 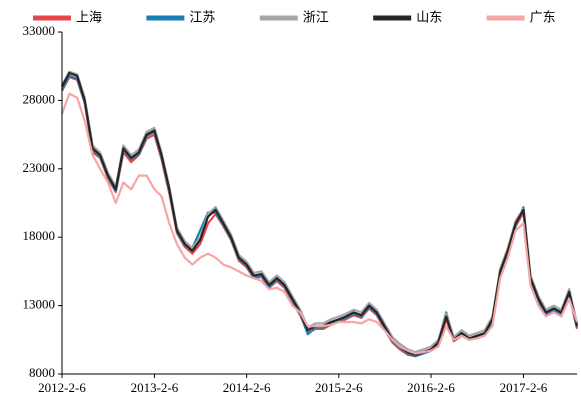 What do you see at coordinates (247, 387) in the screenshot?
I see `x-tick-label: 2014-2-6` at bounding box center [247, 387].